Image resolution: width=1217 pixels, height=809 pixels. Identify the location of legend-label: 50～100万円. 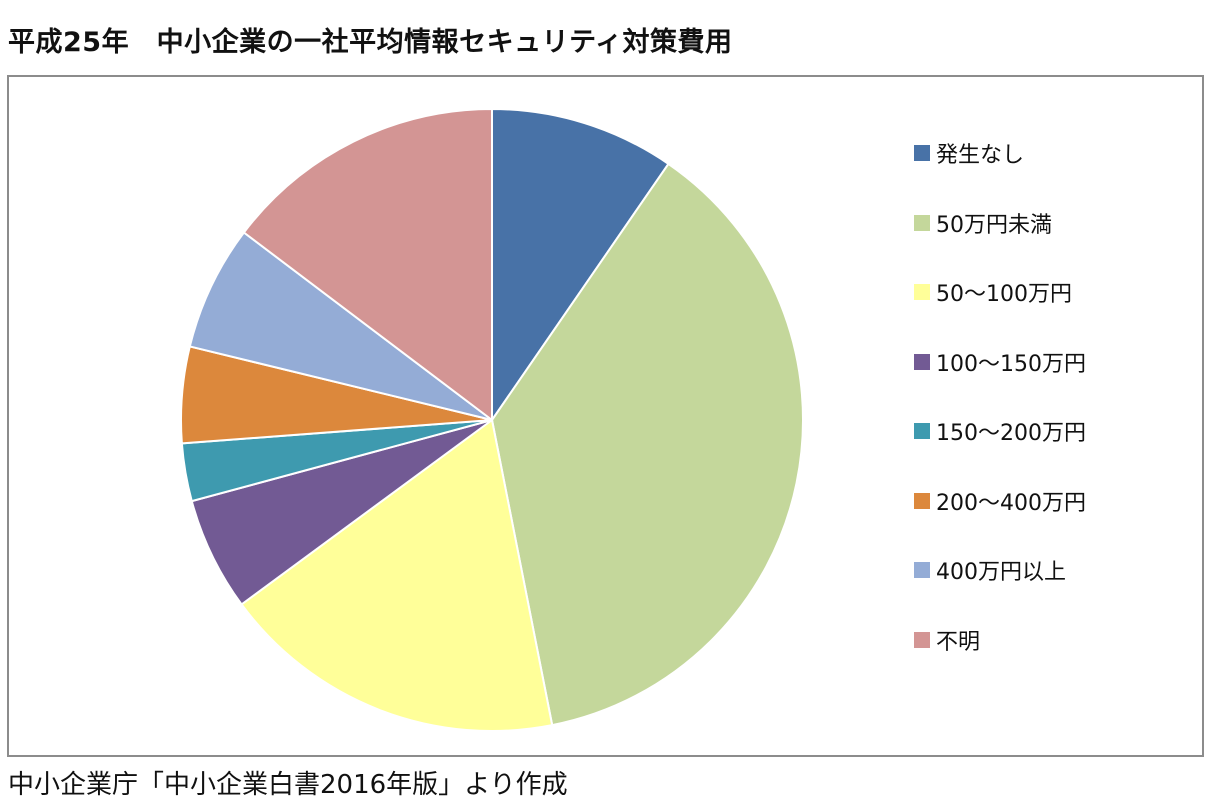
(1004, 294).